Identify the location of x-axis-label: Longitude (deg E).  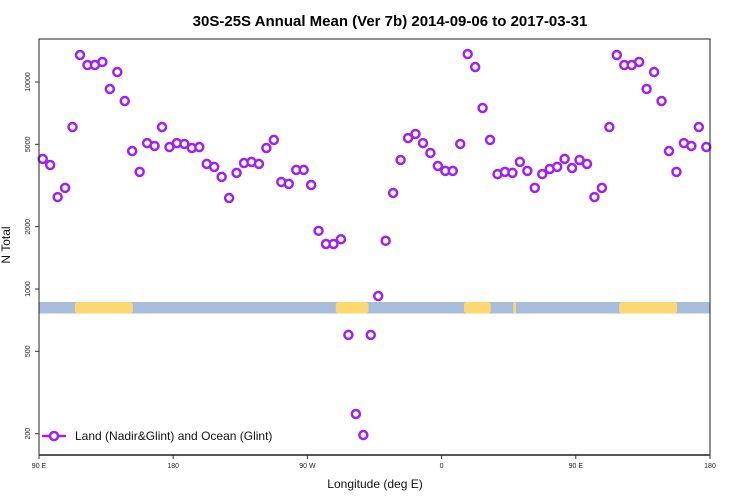
(374, 484).